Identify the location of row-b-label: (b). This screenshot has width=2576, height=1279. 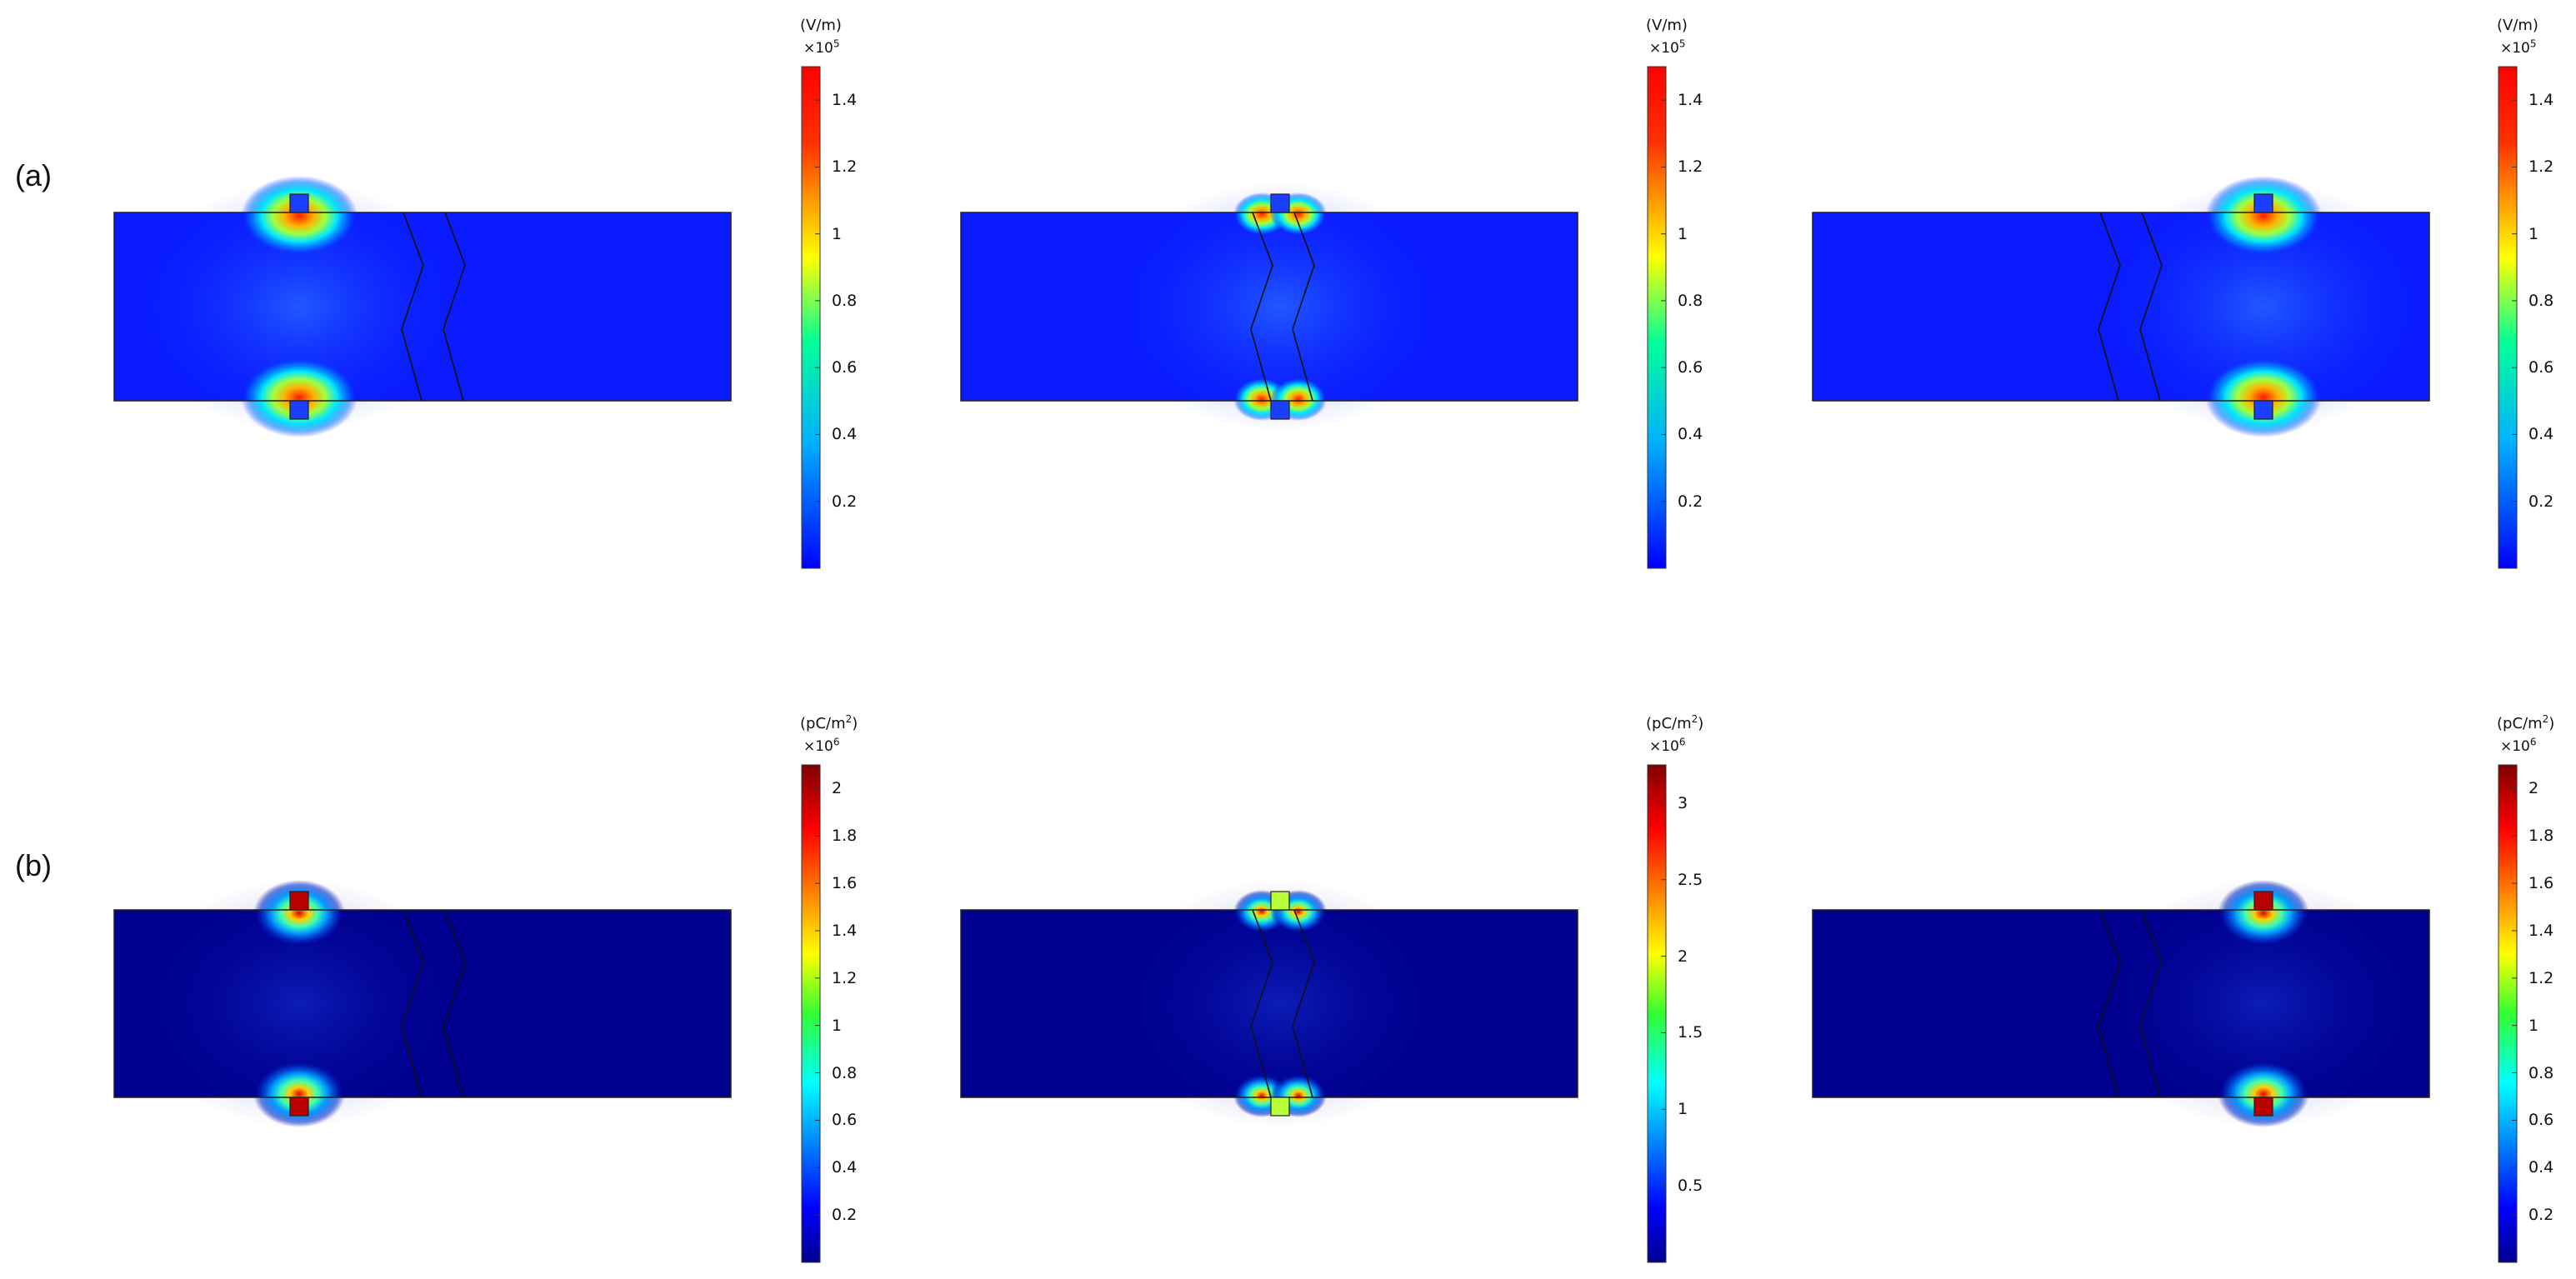
(33, 865).